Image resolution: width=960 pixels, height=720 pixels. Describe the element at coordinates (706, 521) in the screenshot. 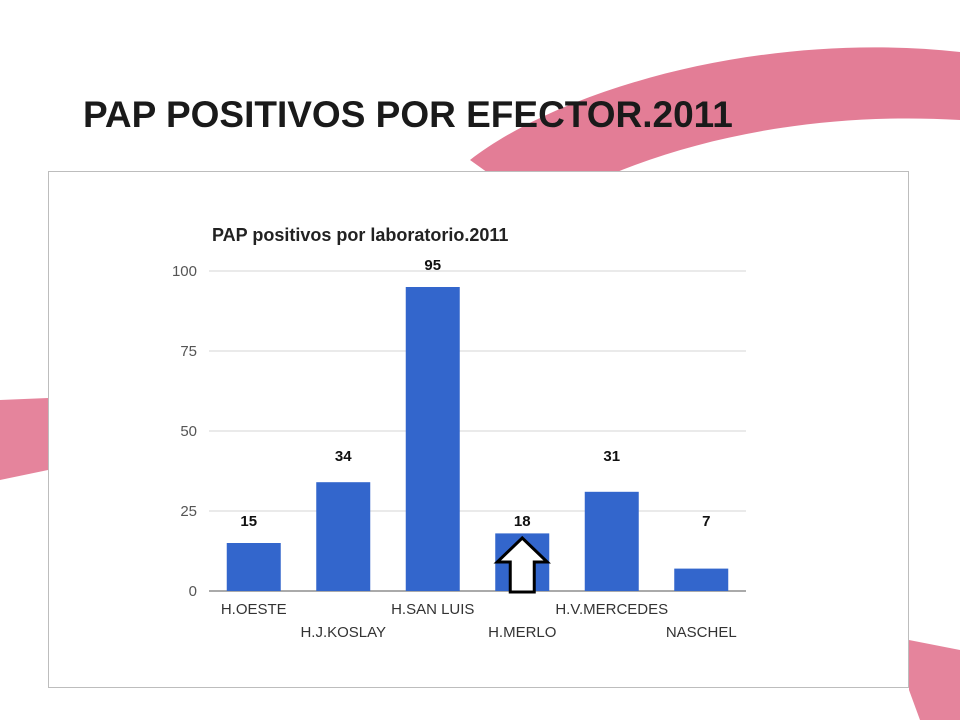

I see `data-label: 7` at that location.